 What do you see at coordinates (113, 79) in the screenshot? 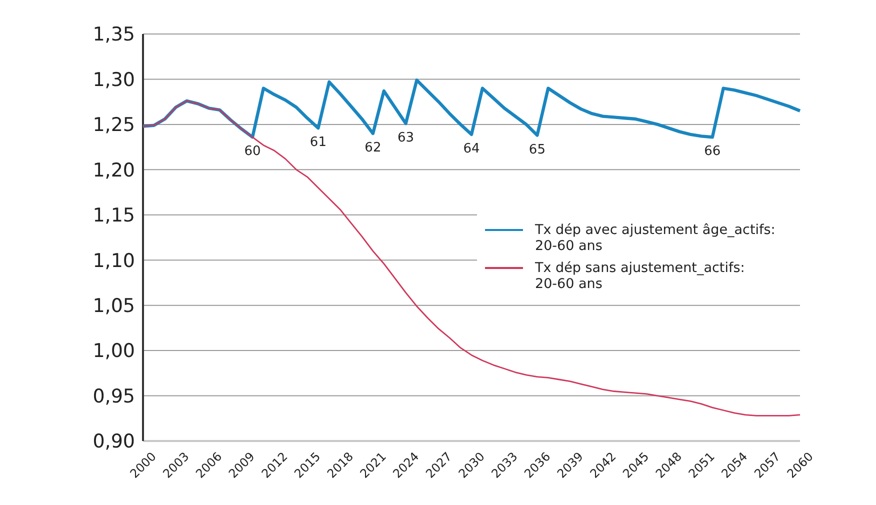
I see `y-tick-label: 1,30` at bounding box center [113, 79].